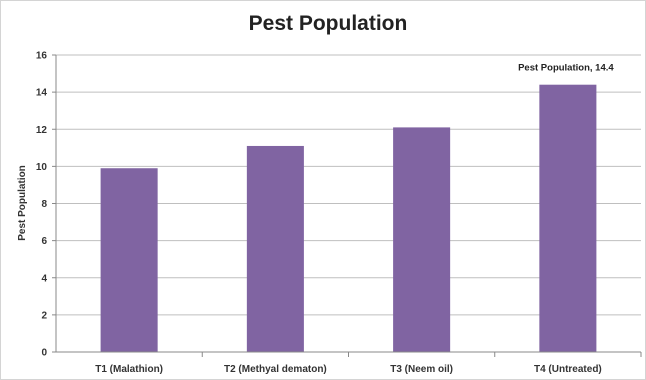 This screenshot has height=380, width=646. I want to click on y-tick-label: 10, so click(42, 167).